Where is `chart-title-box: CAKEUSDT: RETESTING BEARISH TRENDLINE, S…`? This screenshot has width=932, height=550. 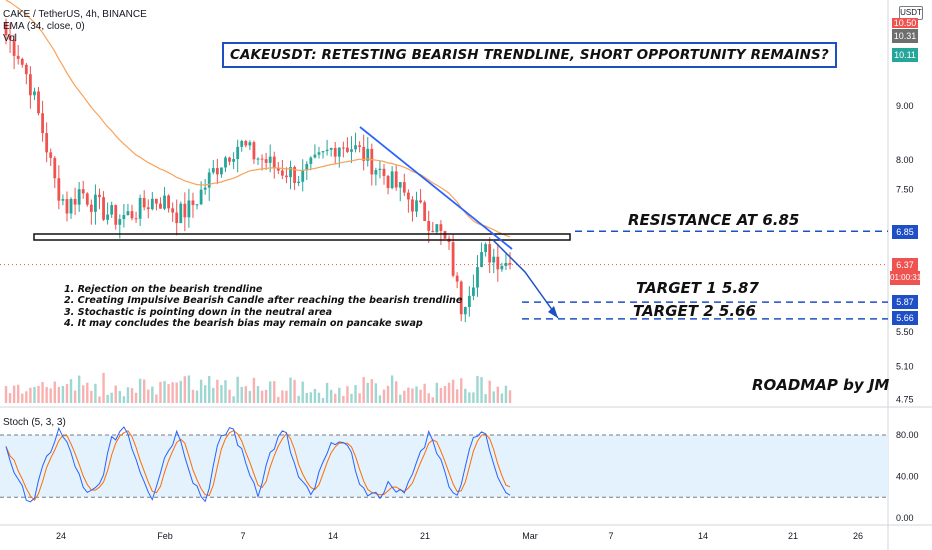
chart-title-box: CAKEUSDT: RETESTING BEARISH TRENDLINE, S… is located at coordinates (529, 55).